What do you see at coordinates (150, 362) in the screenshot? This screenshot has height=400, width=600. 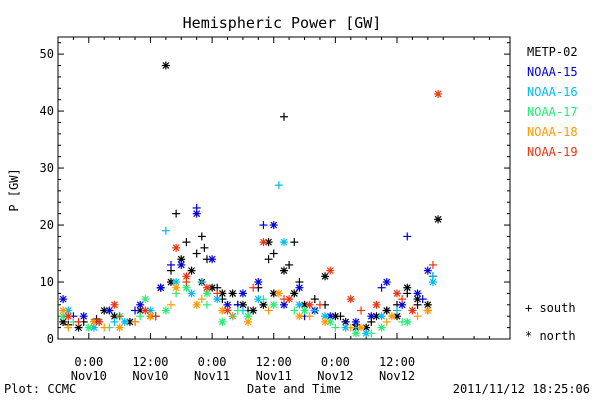 I see `x-tick-label: 12:00` at bounding box center [150, 362].